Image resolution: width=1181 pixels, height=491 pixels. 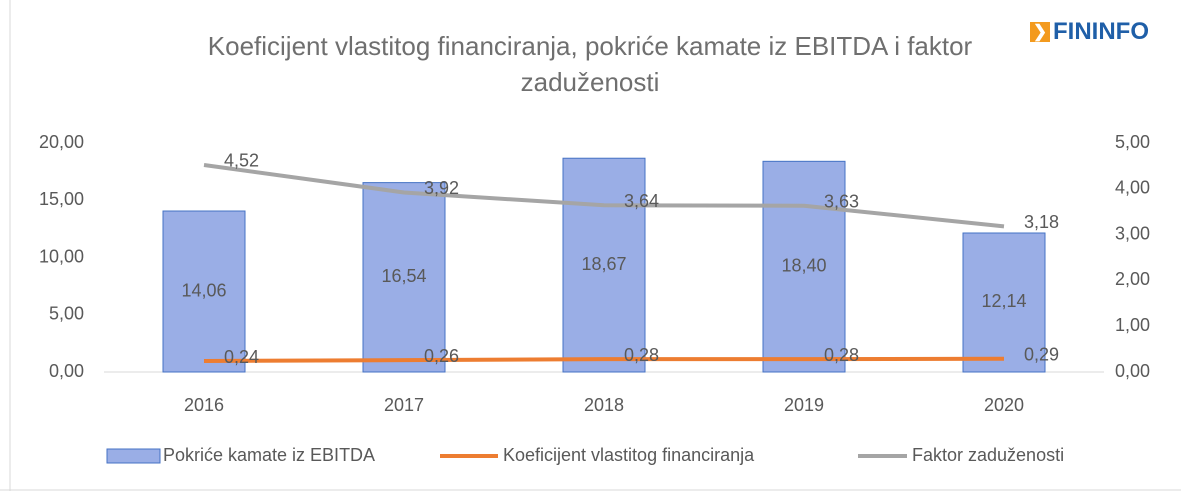 What do you see at coordinates (204, 405) in the screenshot?
I see `x-tick-label: 2016` at bounding box center [204, 405].